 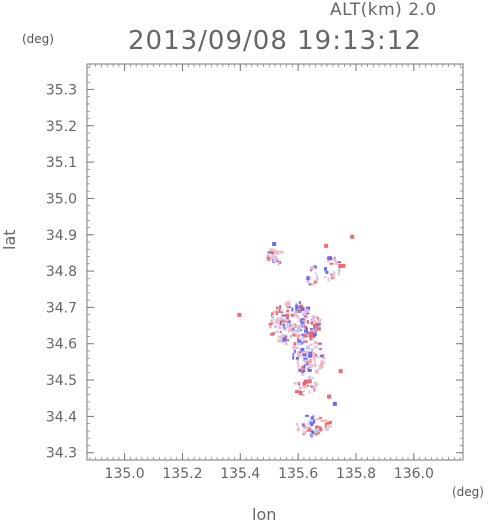 What do you see at coordinates (61, 199) in the screenshot?
I see `y-tick-label: 35.0` at bounding box center [61, 199].